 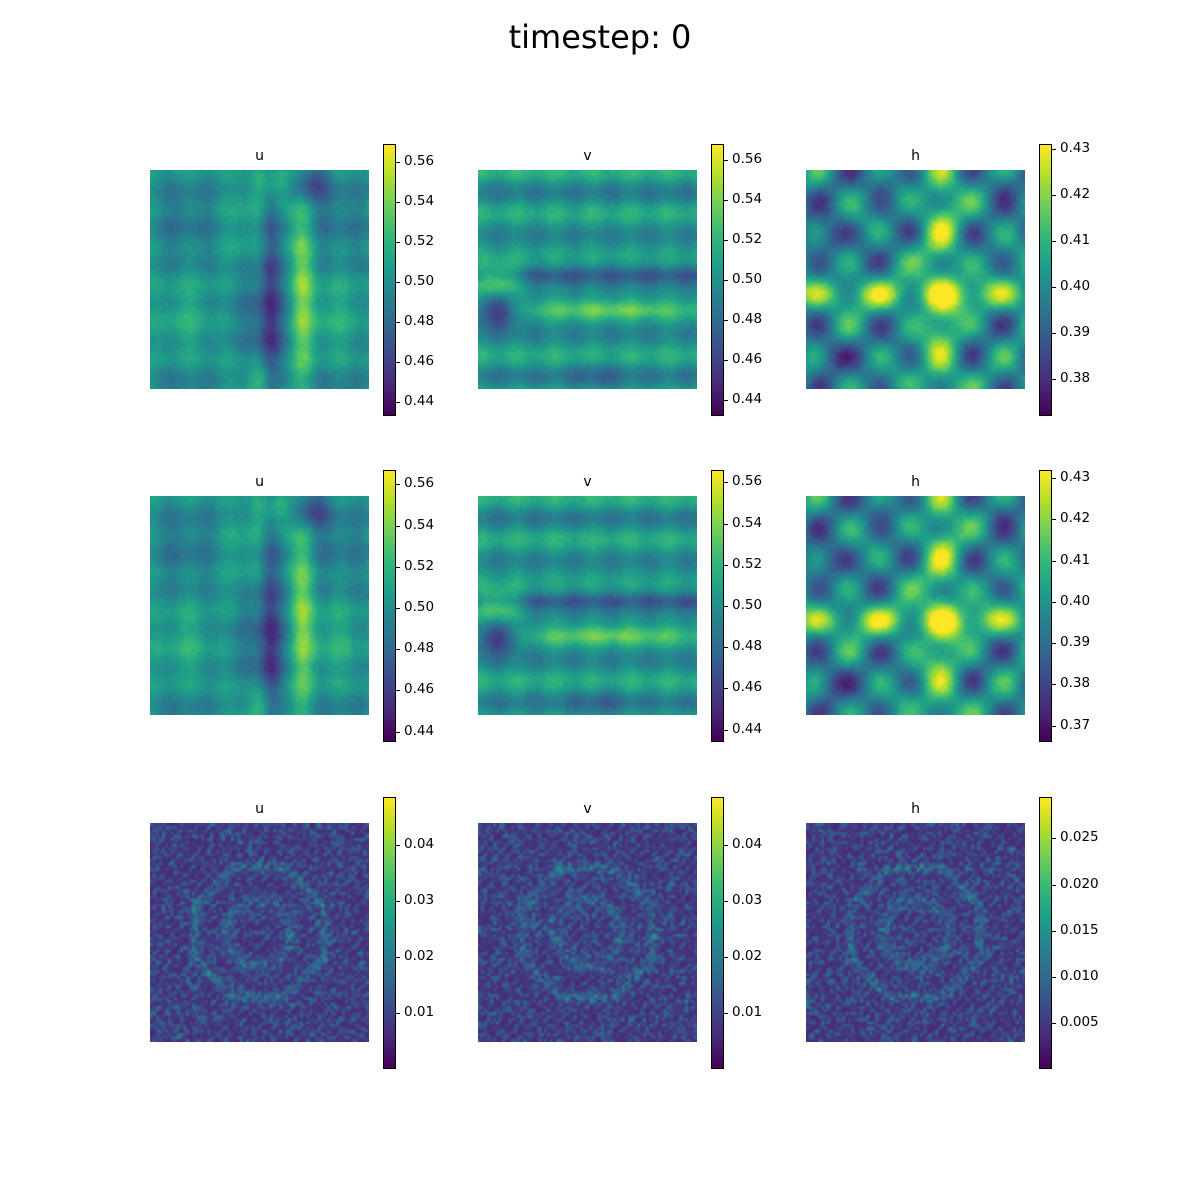 I want to click on heatmap-v-row0, so click(x=587, y=279).